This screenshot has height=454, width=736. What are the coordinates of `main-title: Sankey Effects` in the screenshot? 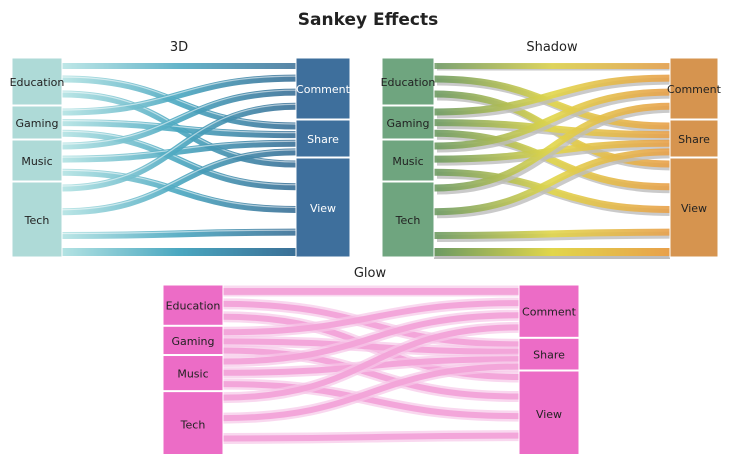 It's located at (368, 20).